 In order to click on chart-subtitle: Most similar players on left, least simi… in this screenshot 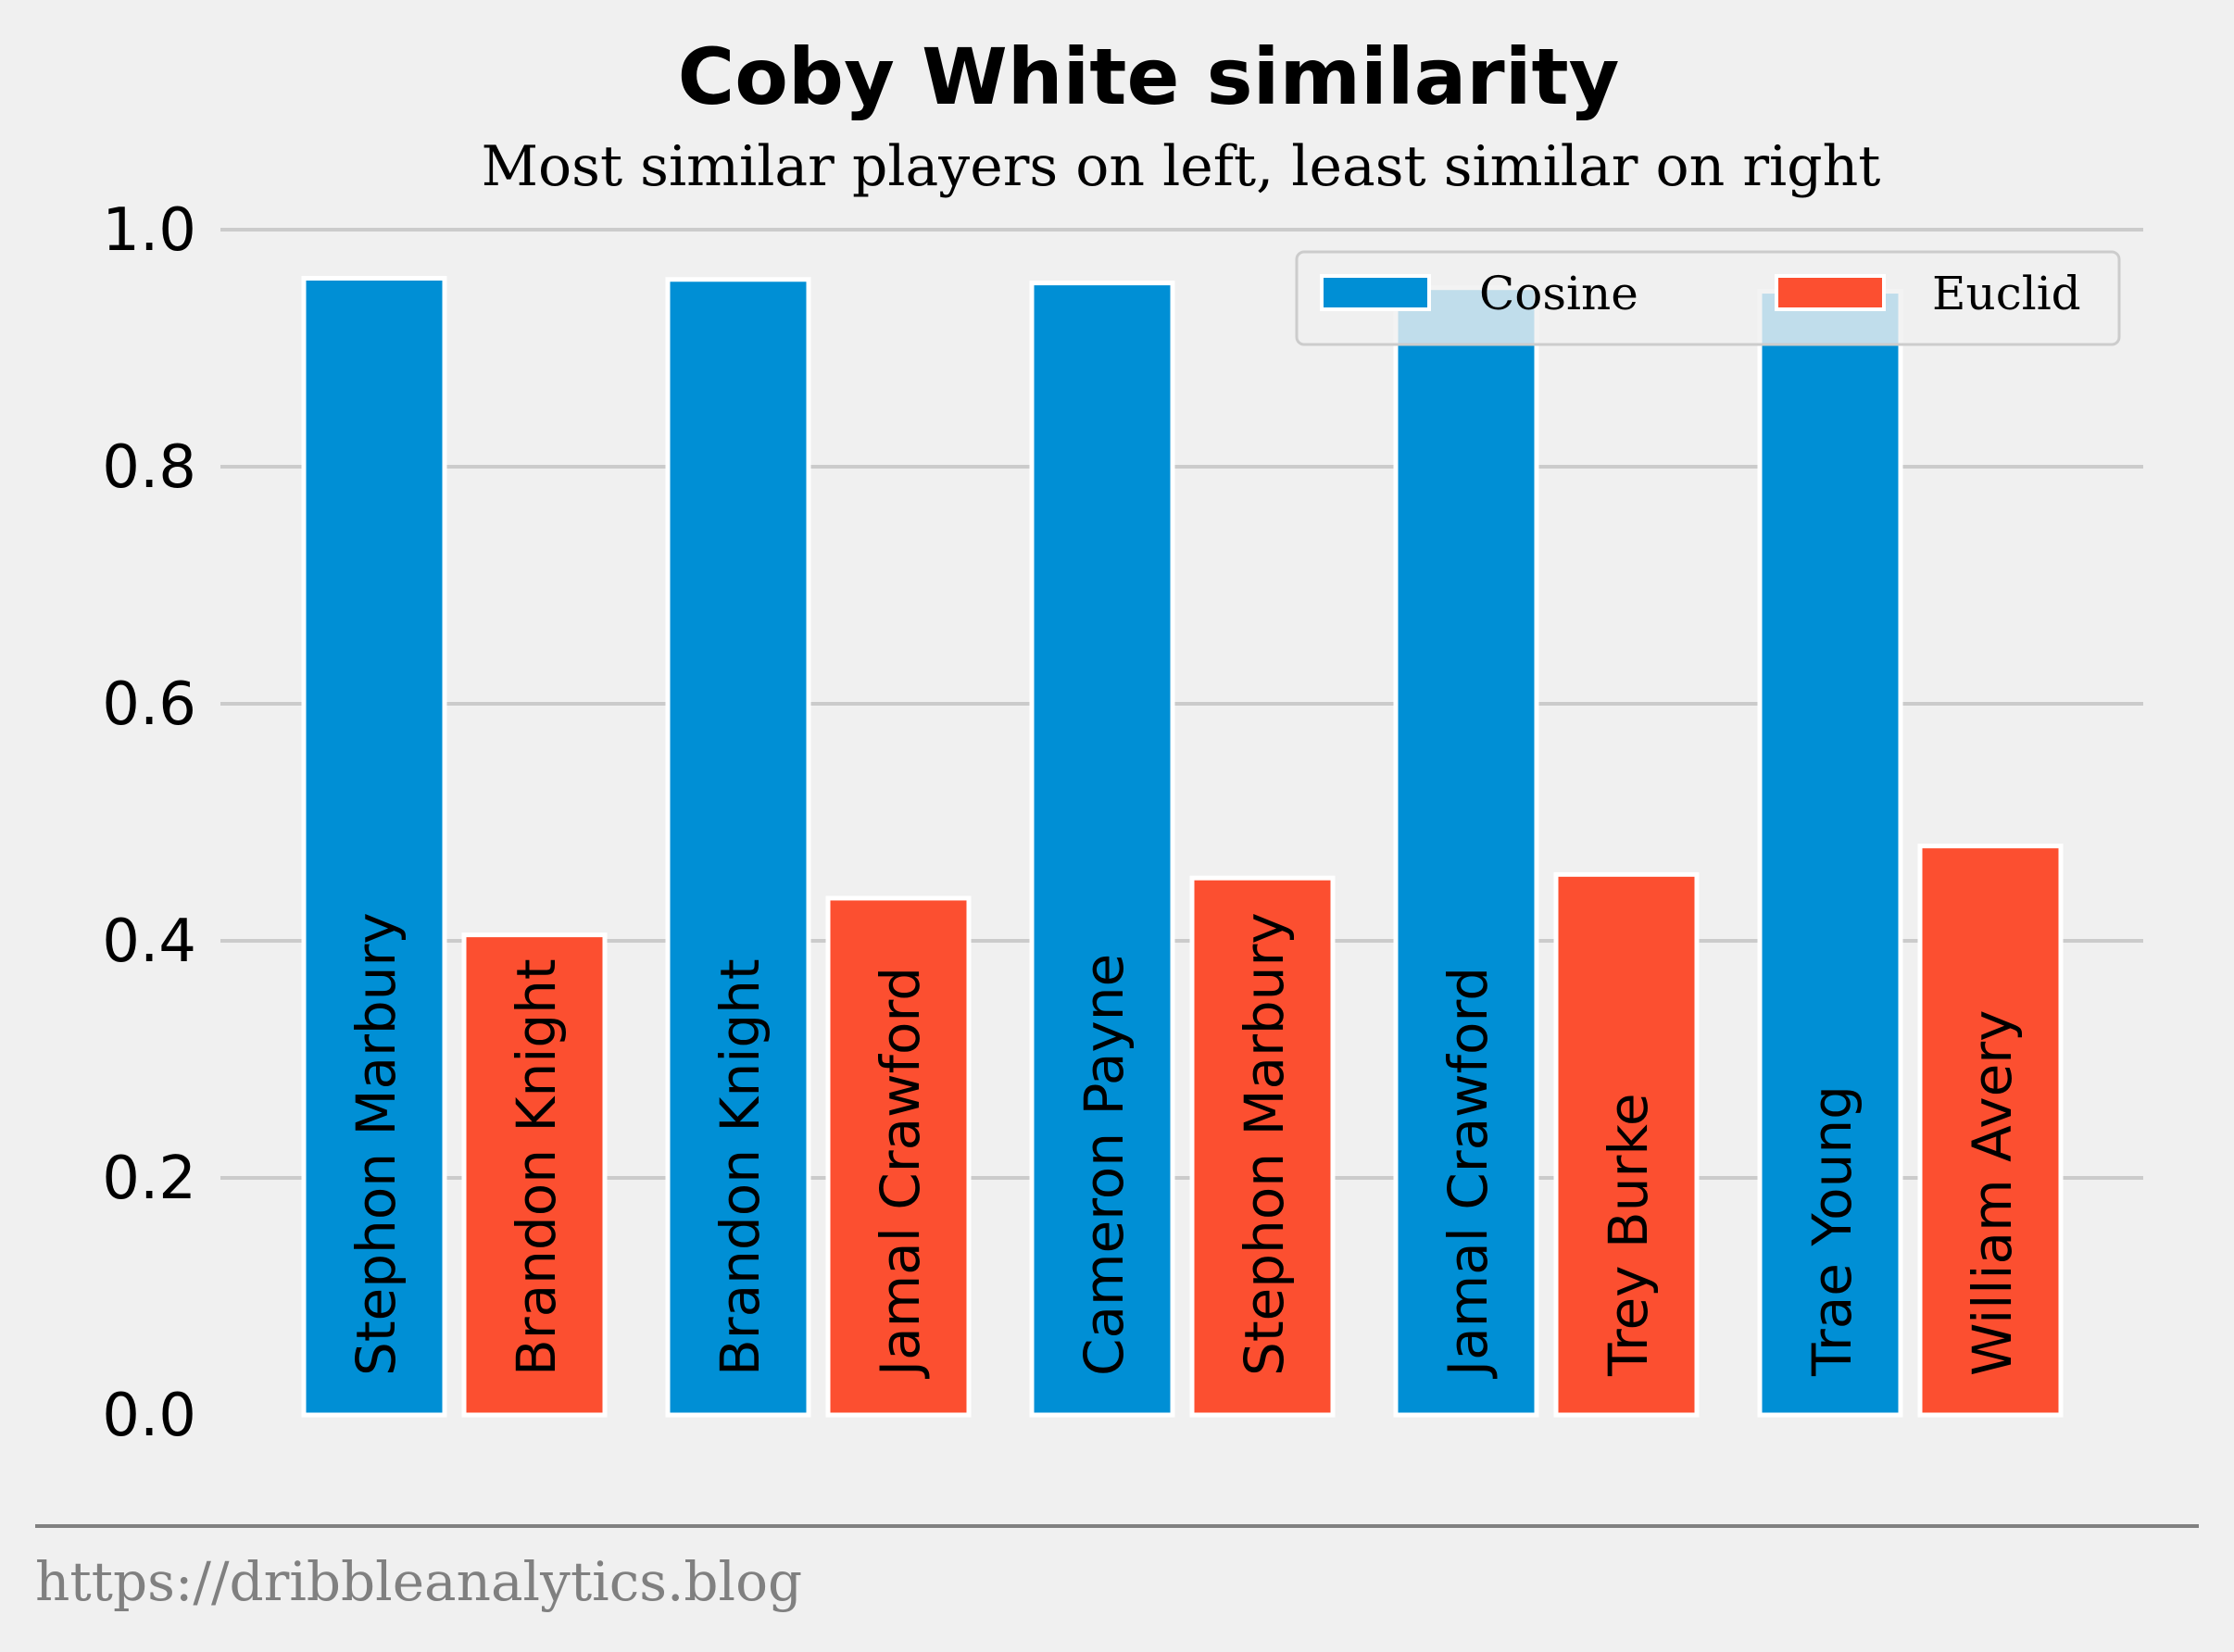, I will do `click(1181, 166)`.